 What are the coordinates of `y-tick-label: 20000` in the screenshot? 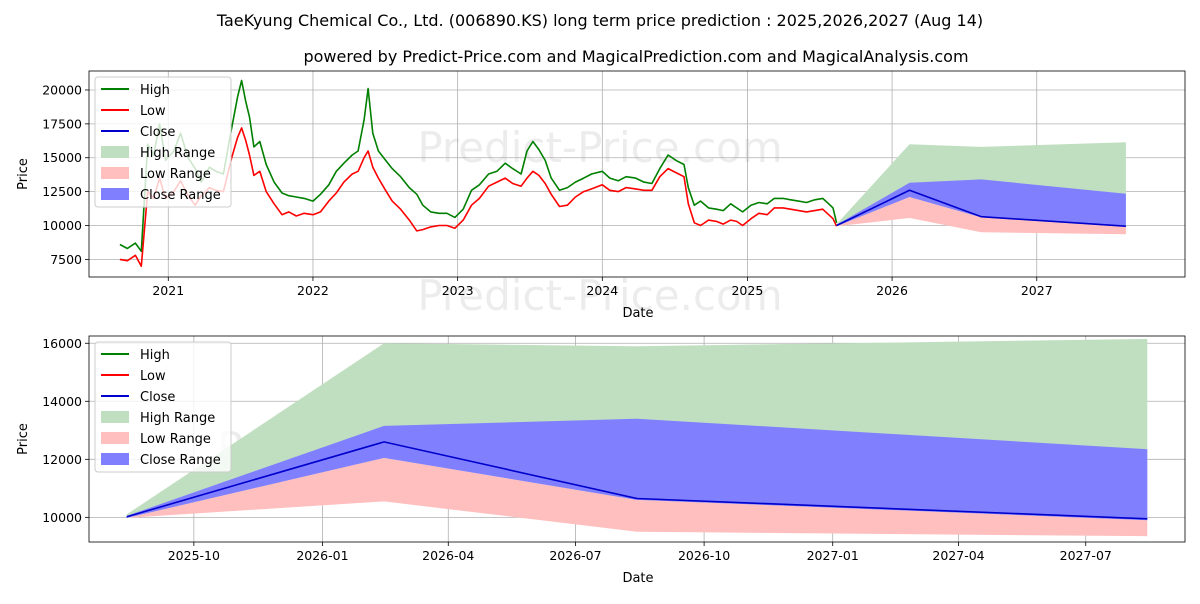 It's located at (62, 89).